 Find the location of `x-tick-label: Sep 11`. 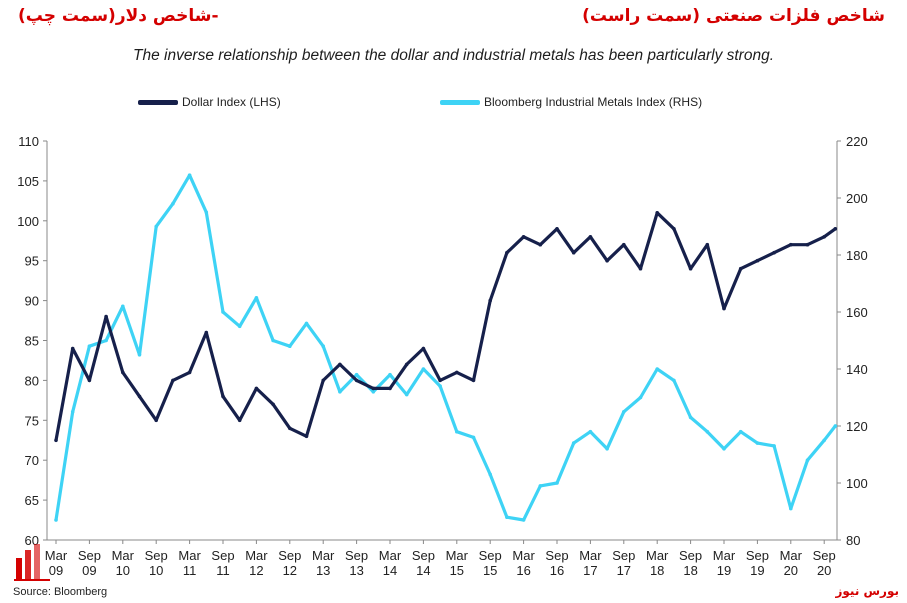

x-tick-label: Sep 11 is located at coordinates (222, 563).